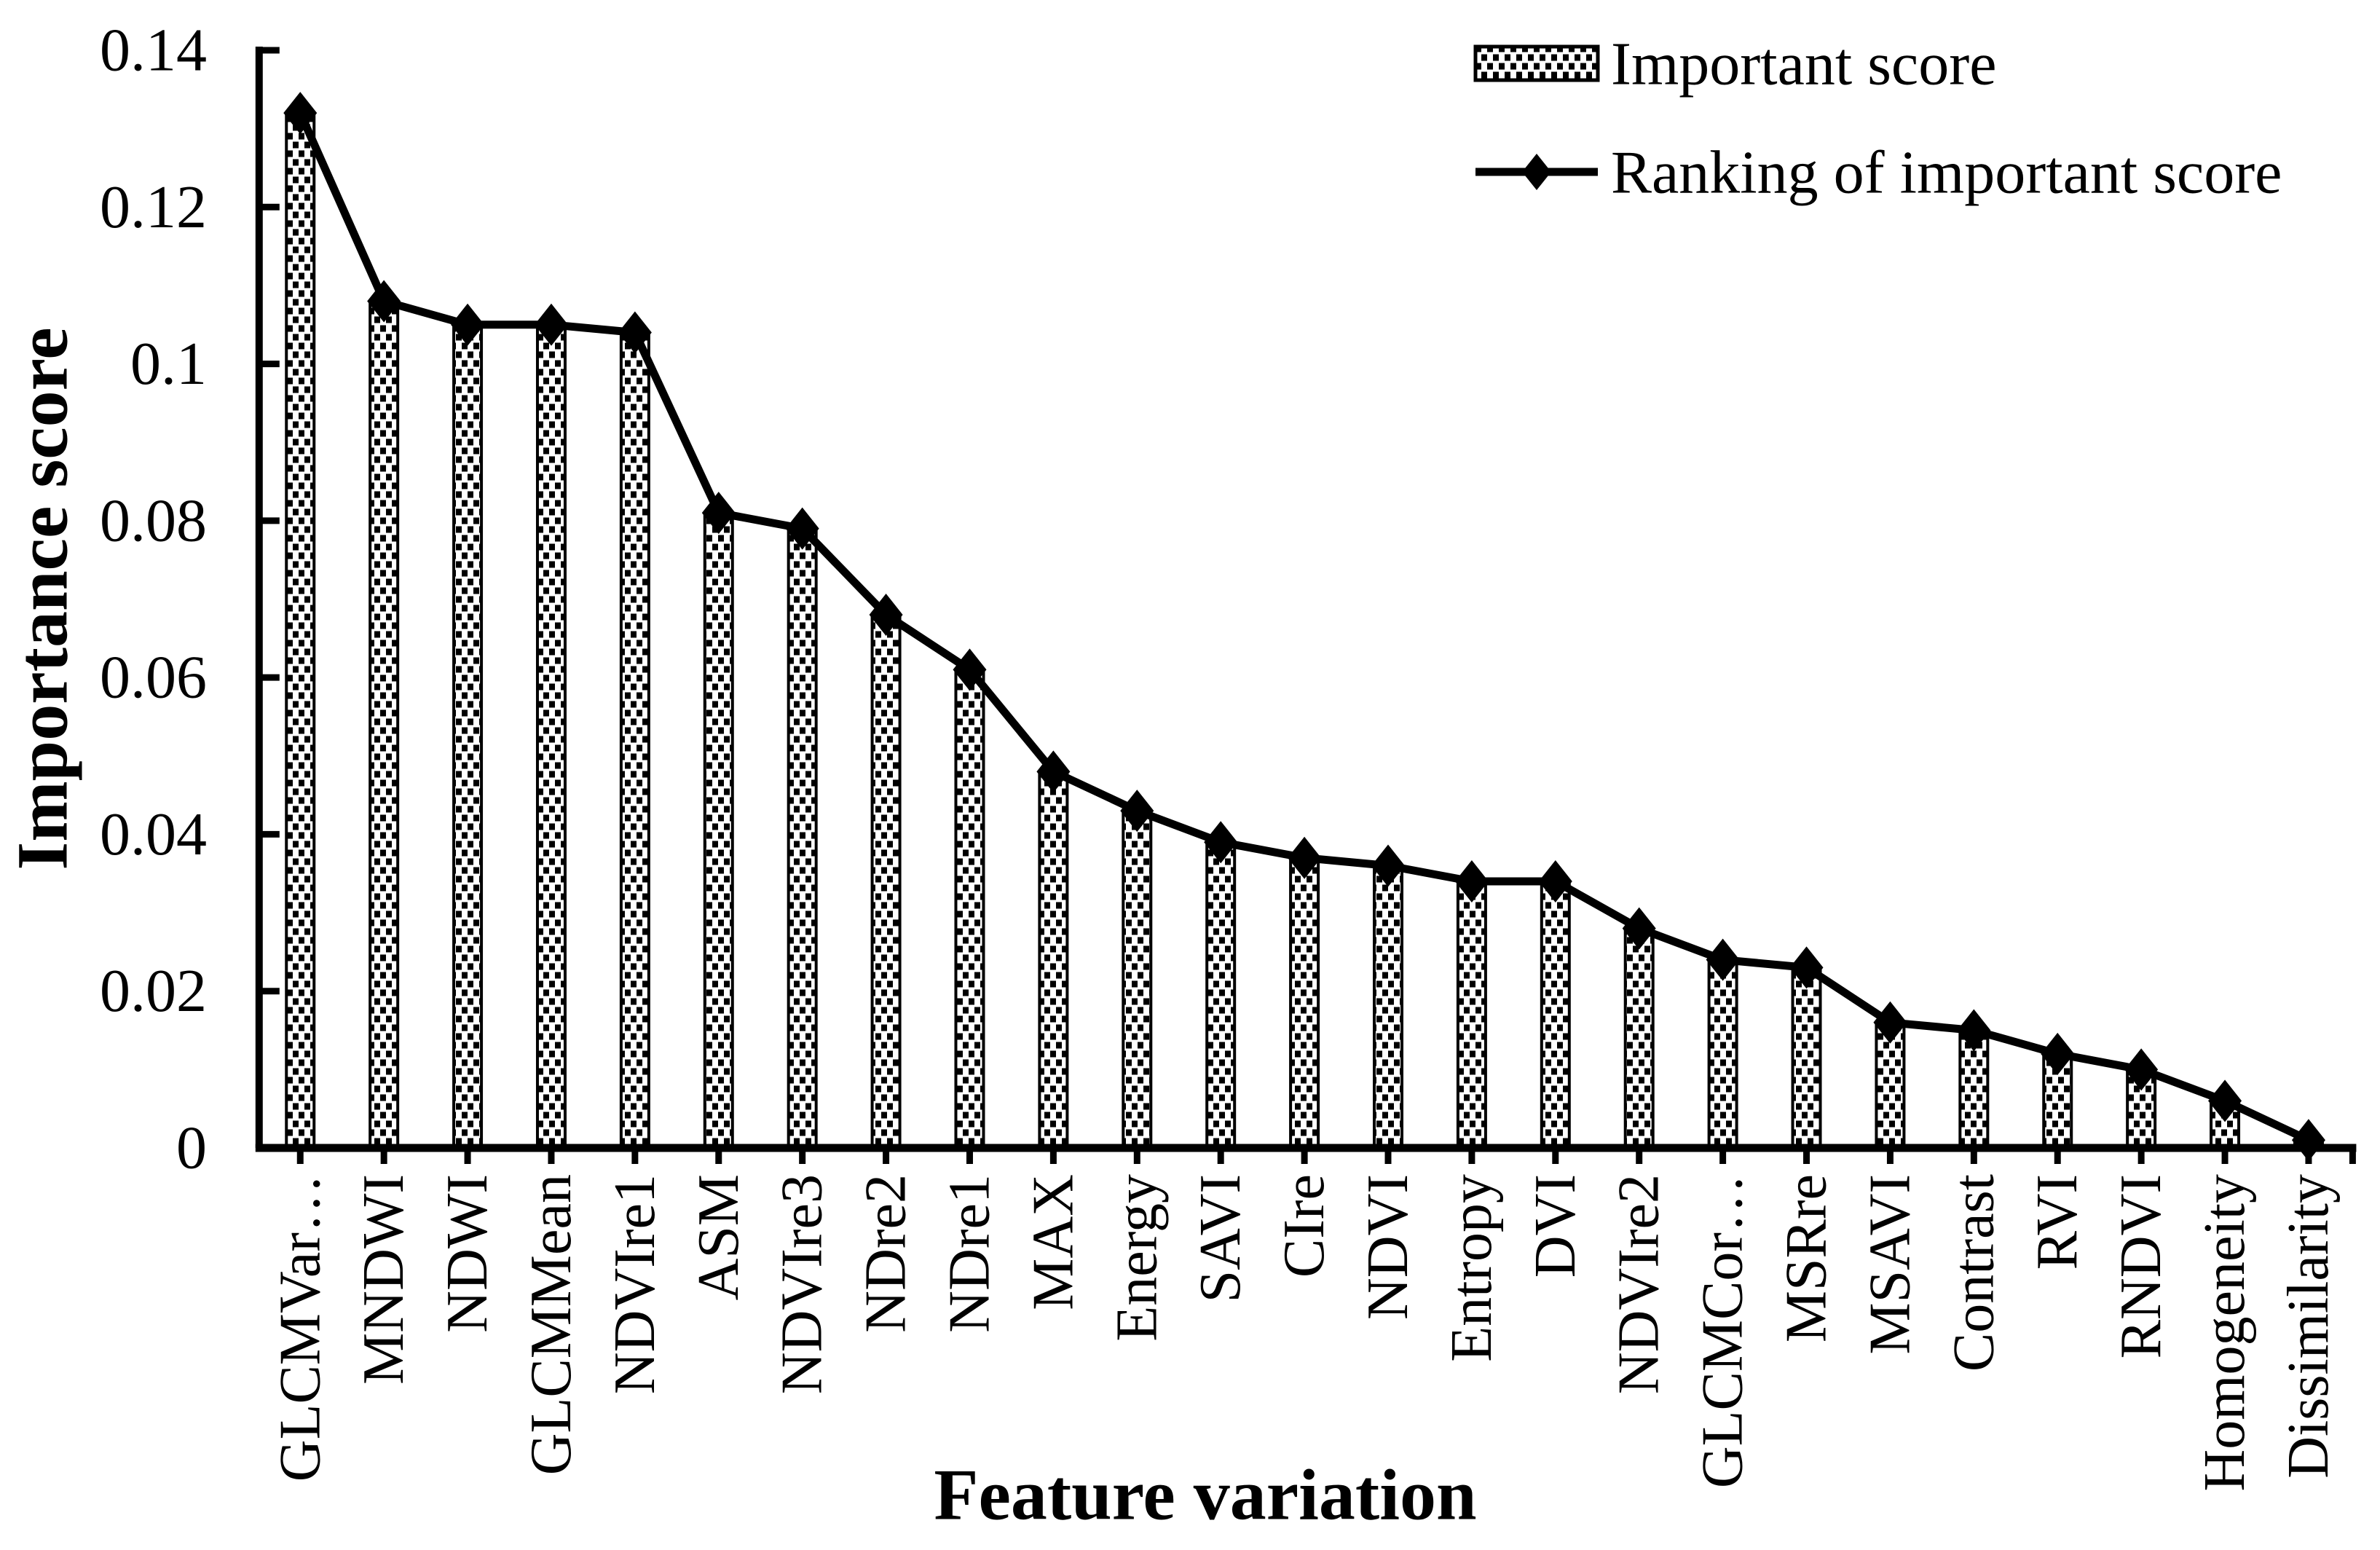  I want to click on y-tick-label: 0.04, so click(153, 834).